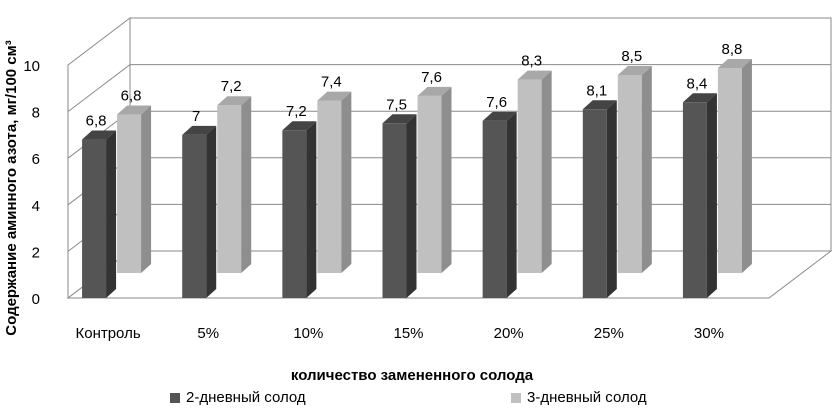  I want to click on legend-swatch-3-day, so click(516, 397).